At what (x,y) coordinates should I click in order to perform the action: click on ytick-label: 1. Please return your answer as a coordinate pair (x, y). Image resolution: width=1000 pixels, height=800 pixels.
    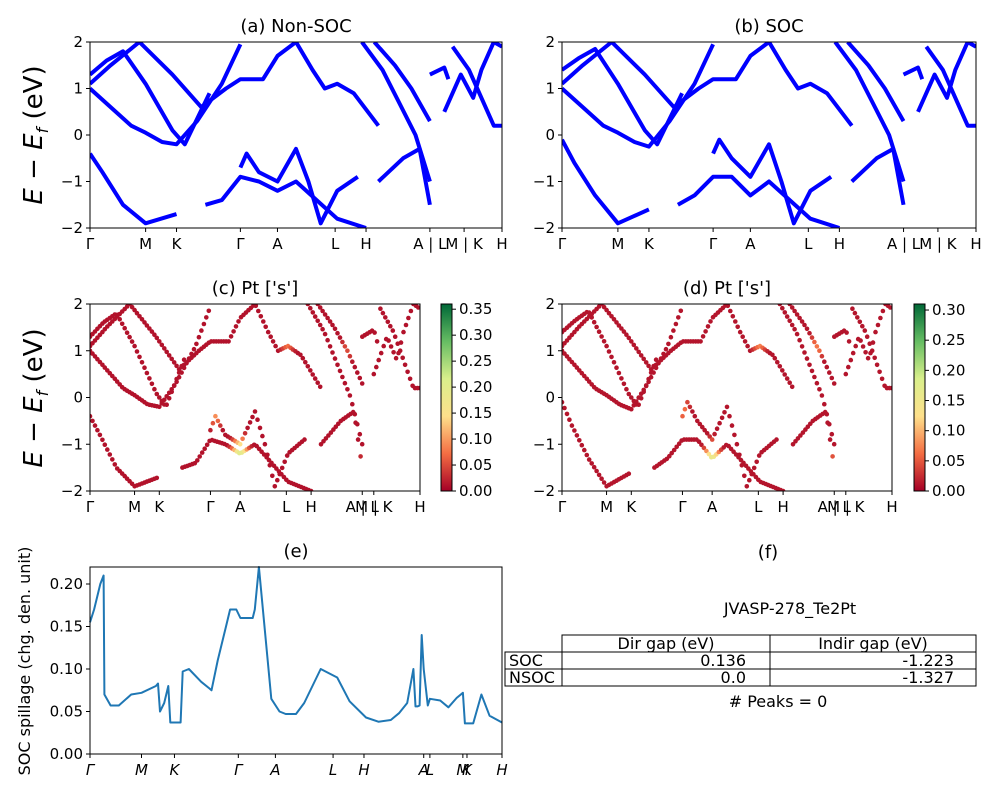
    Looking at the image, I should click on (78, 351).